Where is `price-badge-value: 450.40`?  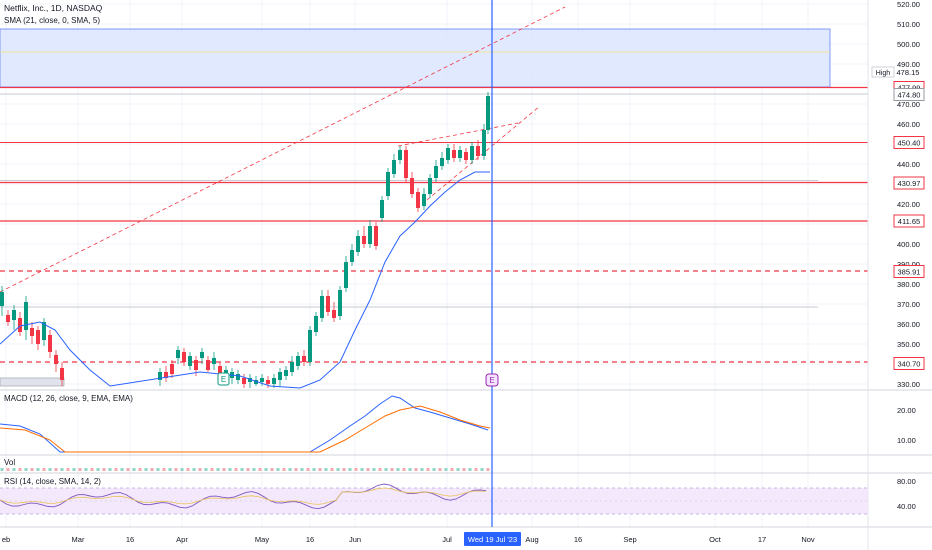 price-badge-value: 450.40 is located at coordinates (909, 143).